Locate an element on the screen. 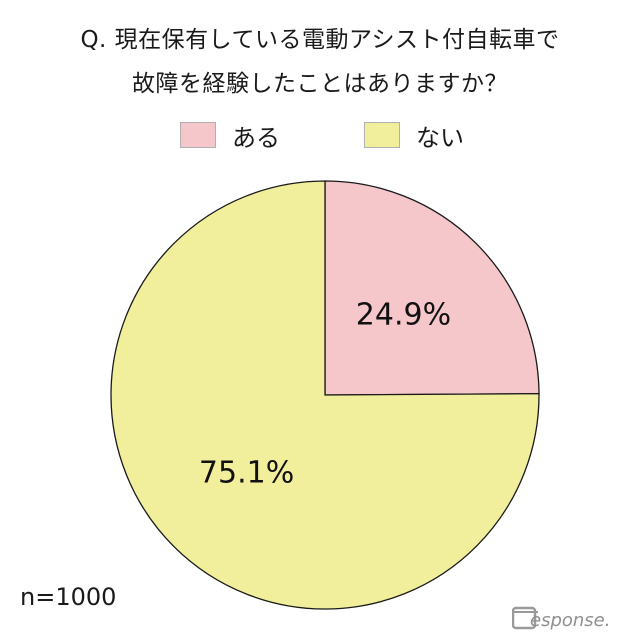  legend-label-nai: ない is located at coordinates (440, 137).